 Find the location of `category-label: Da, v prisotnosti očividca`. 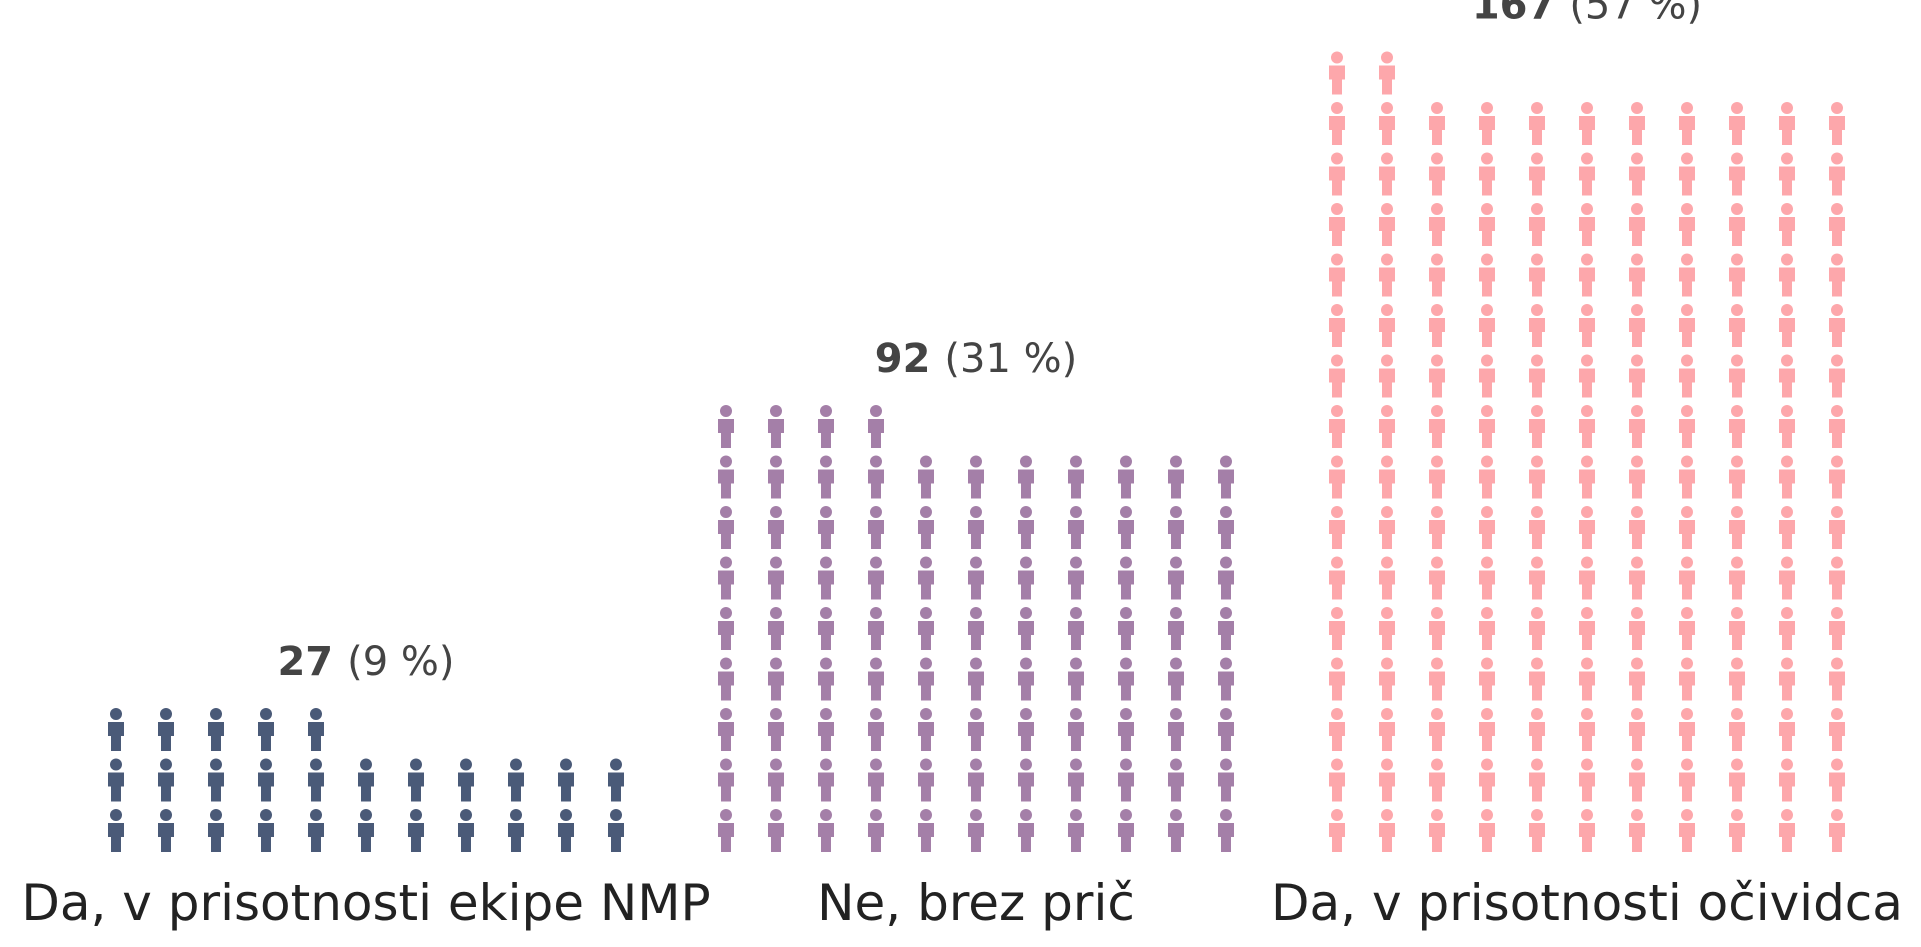

category-label: Da, v prisotnosti očividca is located at coordinates (1587, 903).